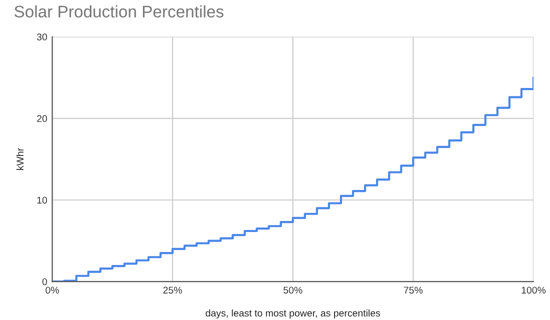  Describe the element at coordinates (42, 118) in the screenshot. I see `y-tick-label: 20` at that location.